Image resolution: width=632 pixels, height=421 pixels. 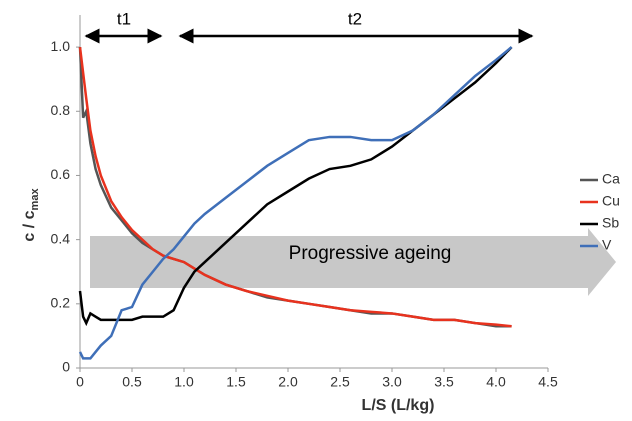 What do you see at coordinates (288, 382) in the screenshot?
I see `x-tick-label: 2.0` at bounding box center [288, 382].